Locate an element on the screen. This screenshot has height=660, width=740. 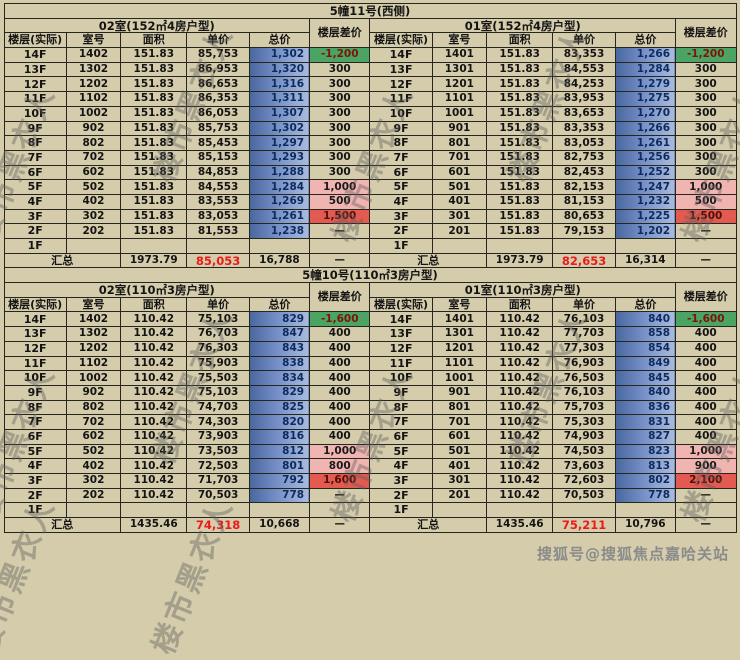
floor-diff-cell: 1,000 is located at coordinates (706, 187).